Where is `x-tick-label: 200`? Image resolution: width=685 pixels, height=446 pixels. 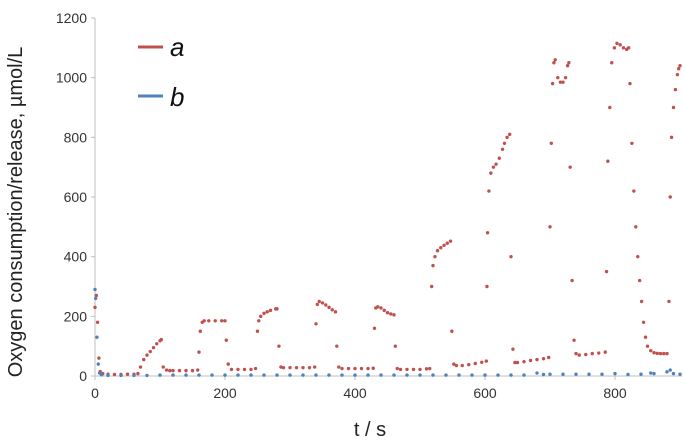
x-tick-label: 200 is located at coordinates (225, 393).